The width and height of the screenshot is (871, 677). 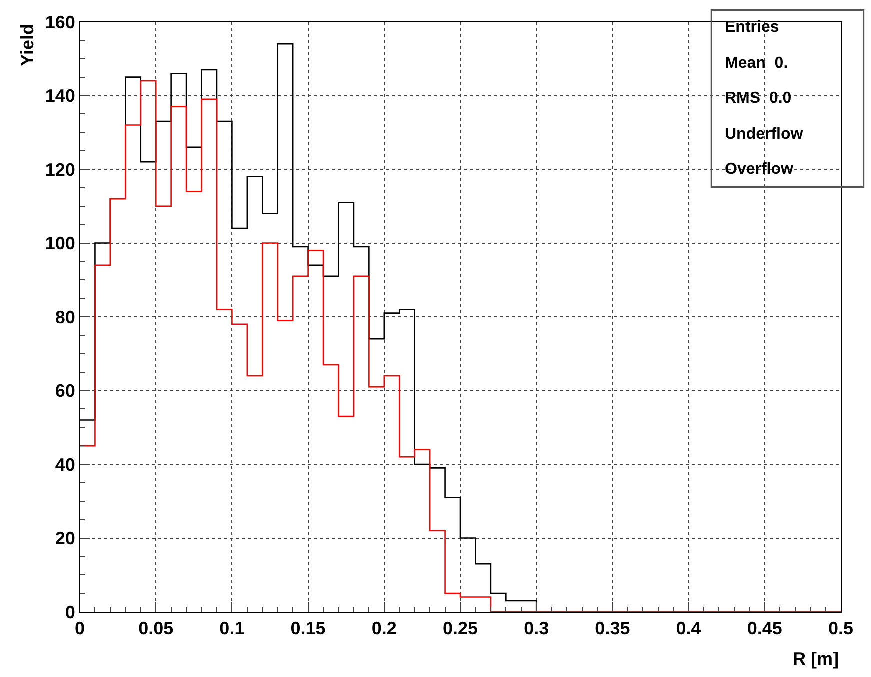 I want to click on x-tick-label: 0.2, so click(x=384, y=628).